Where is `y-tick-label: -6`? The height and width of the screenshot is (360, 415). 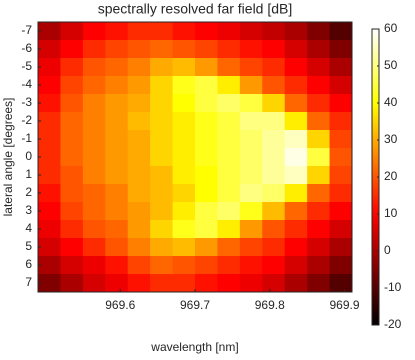 y-tick-label: -6 is located at coordinates (26, 48).